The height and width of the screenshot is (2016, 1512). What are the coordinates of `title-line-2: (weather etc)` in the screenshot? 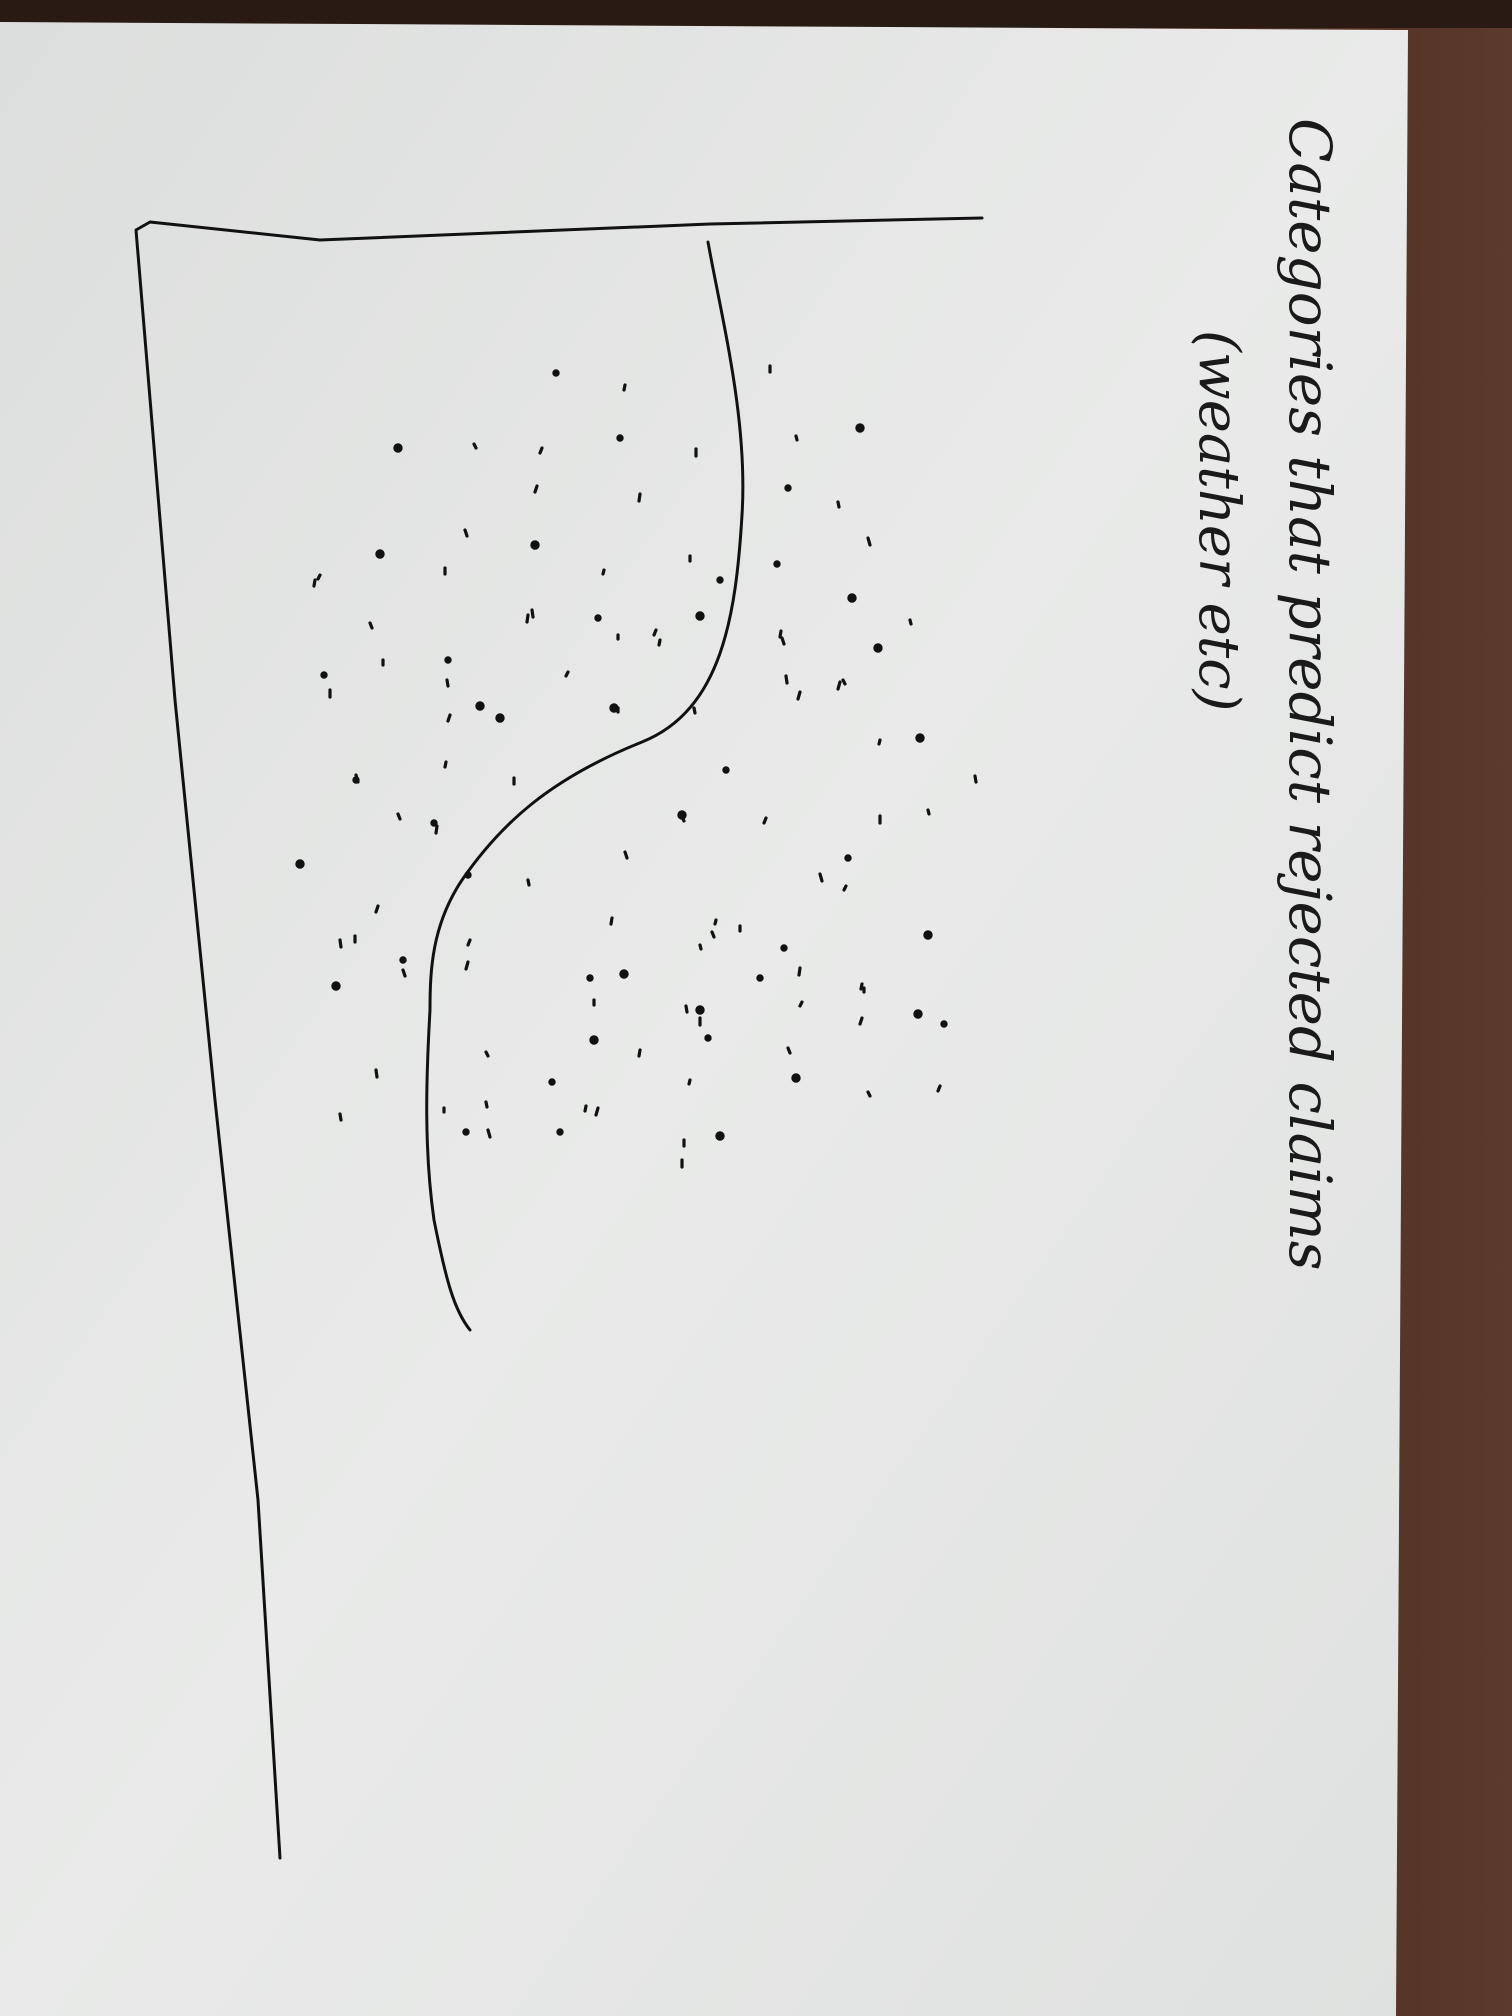 It's located at (1218, 520).